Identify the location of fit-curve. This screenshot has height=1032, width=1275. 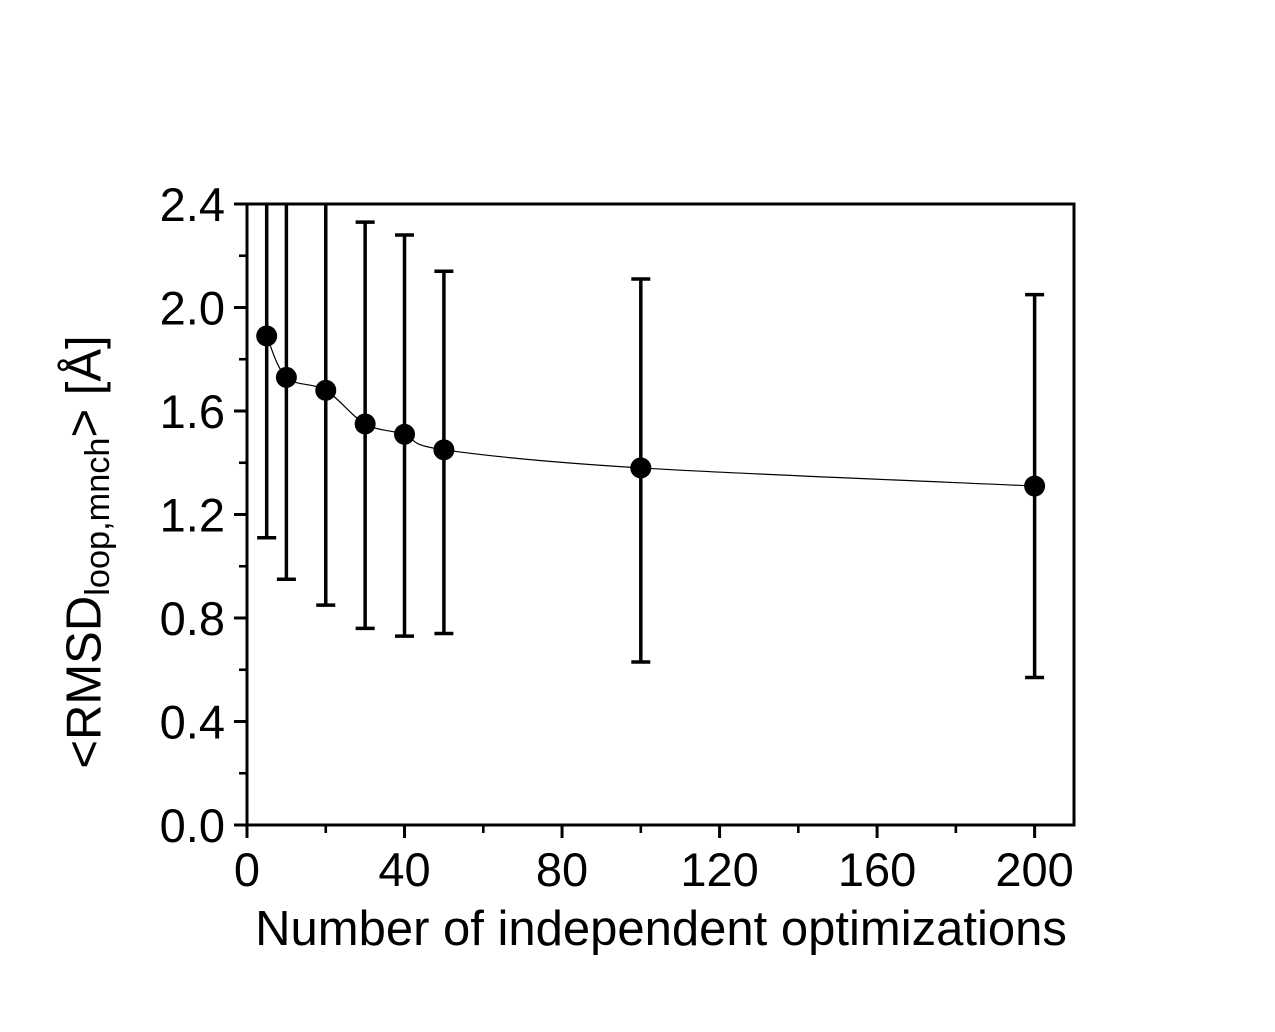
(650, 411).